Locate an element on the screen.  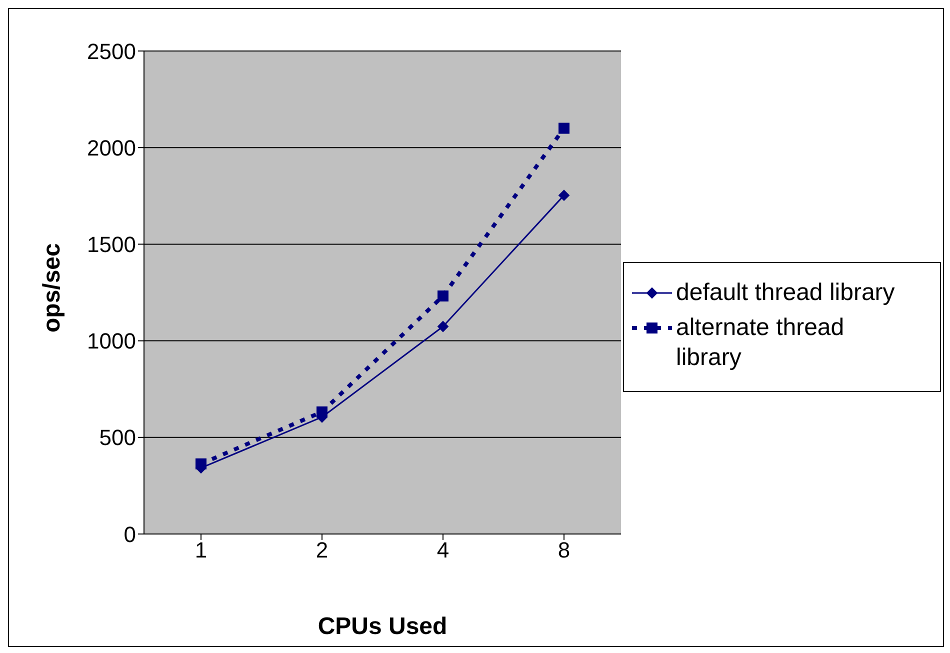
y-tick-label: 1500 is located at coordinates (111, 245).